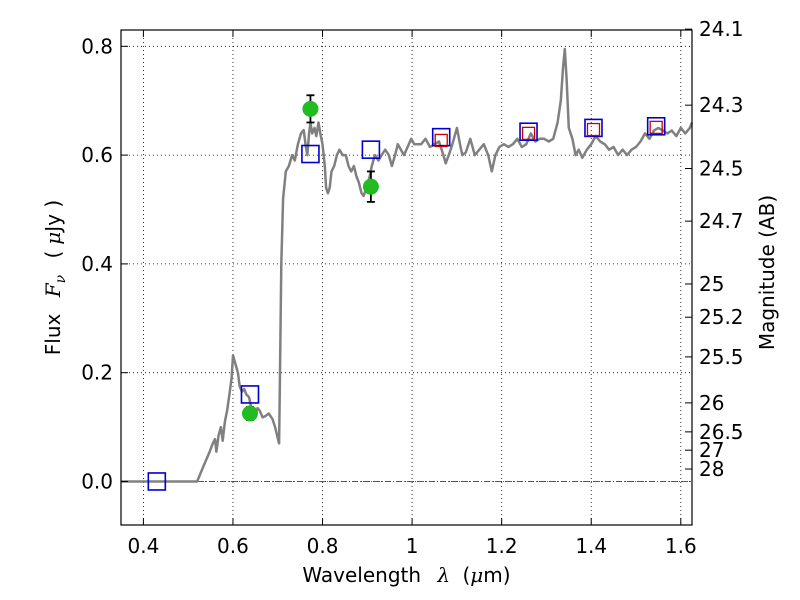 Image resolution: width=800 pixels, height=600 pixels. What do you see at coordinates (443, 575) in the screenshot?
I see `x-axis-label-symbol: λ` at bounding box center [443, 575].